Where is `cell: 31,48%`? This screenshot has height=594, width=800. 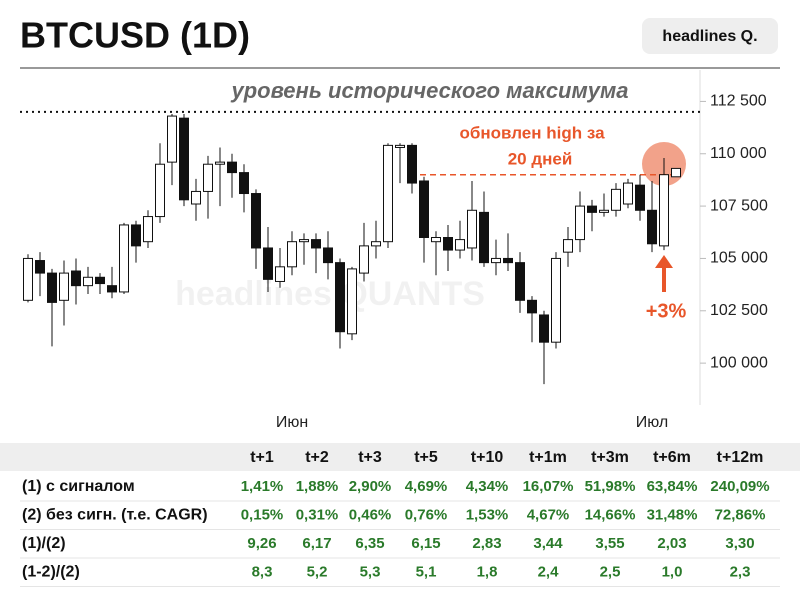 cell: 31,48% is located at coordinates (672, 514).